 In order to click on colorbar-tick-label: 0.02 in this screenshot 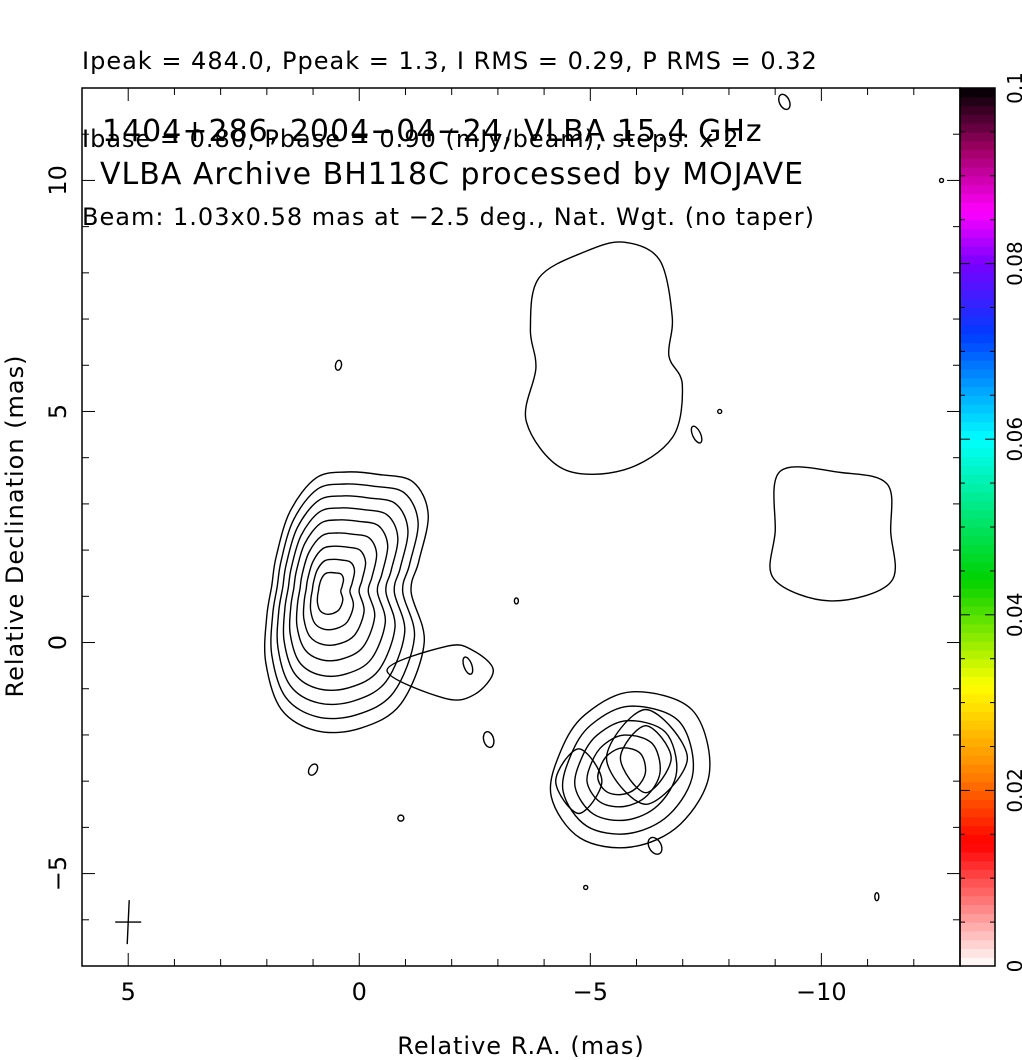, I will do `click(1012, 790)`.